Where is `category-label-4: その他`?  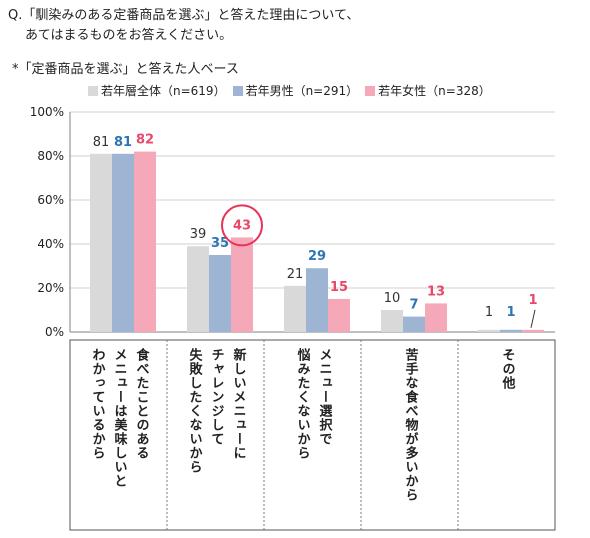 category-label-4: その他 is located at coordinates (507, 369).